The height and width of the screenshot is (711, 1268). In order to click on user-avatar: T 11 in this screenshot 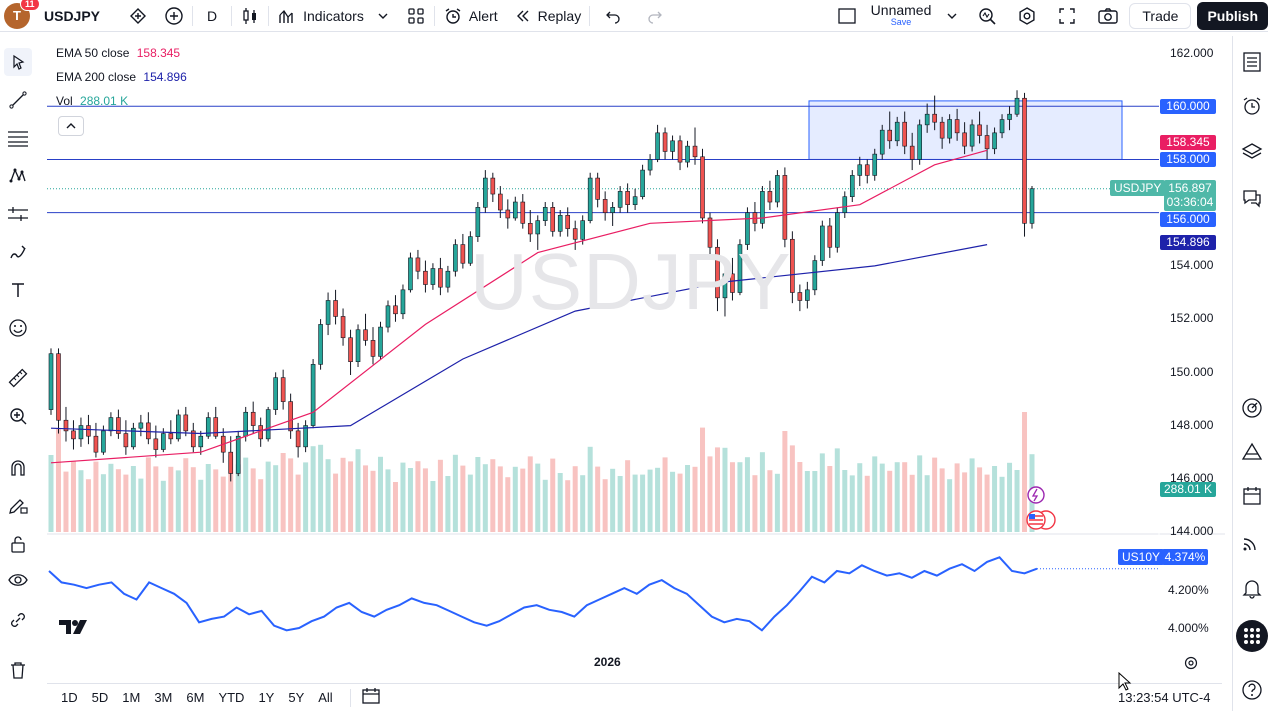, I will do `click(22, 14)`.